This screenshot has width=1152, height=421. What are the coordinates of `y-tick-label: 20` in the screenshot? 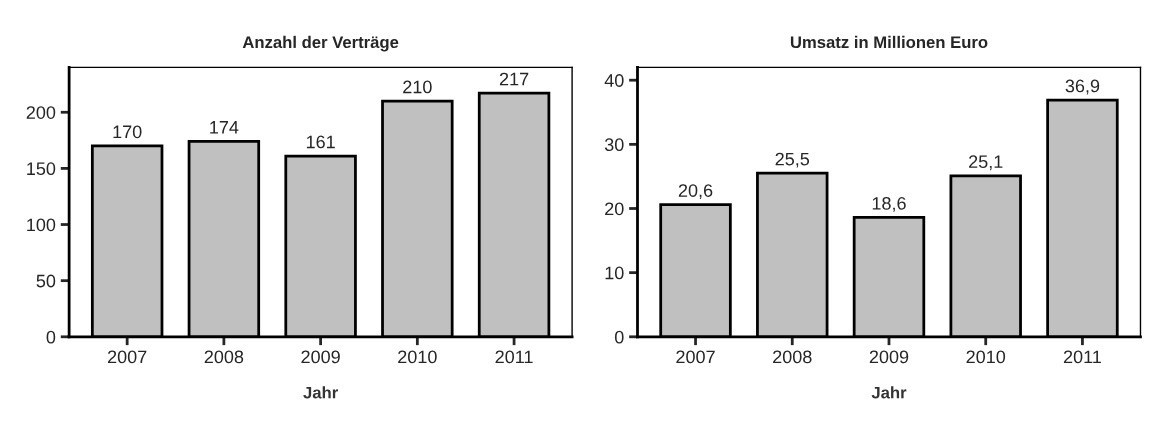 It's located at (614, 209).